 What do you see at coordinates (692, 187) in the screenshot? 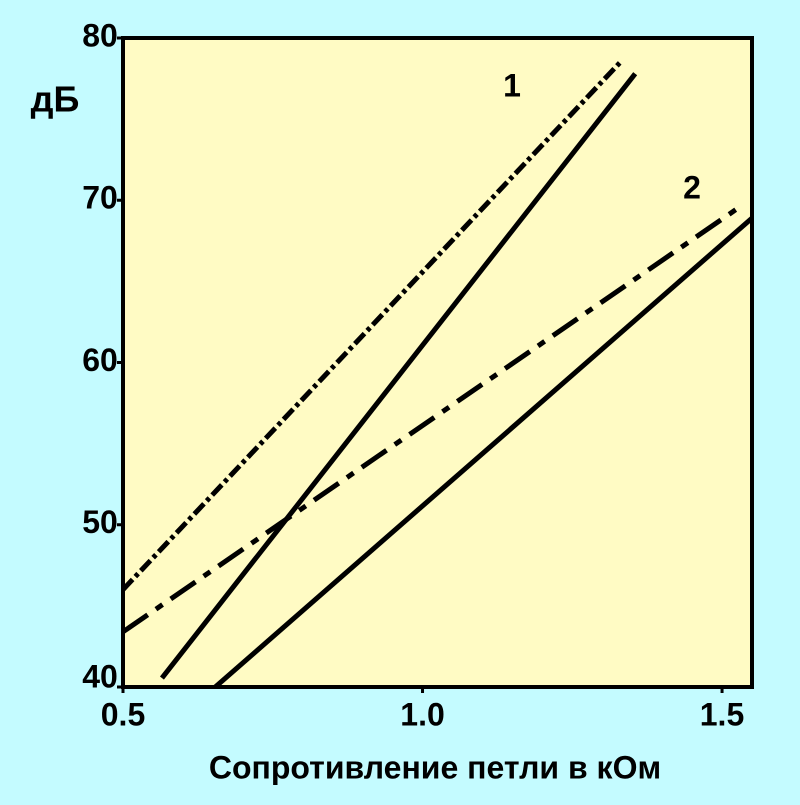
I see `line-label: 2` at bounding box center [692, 187].